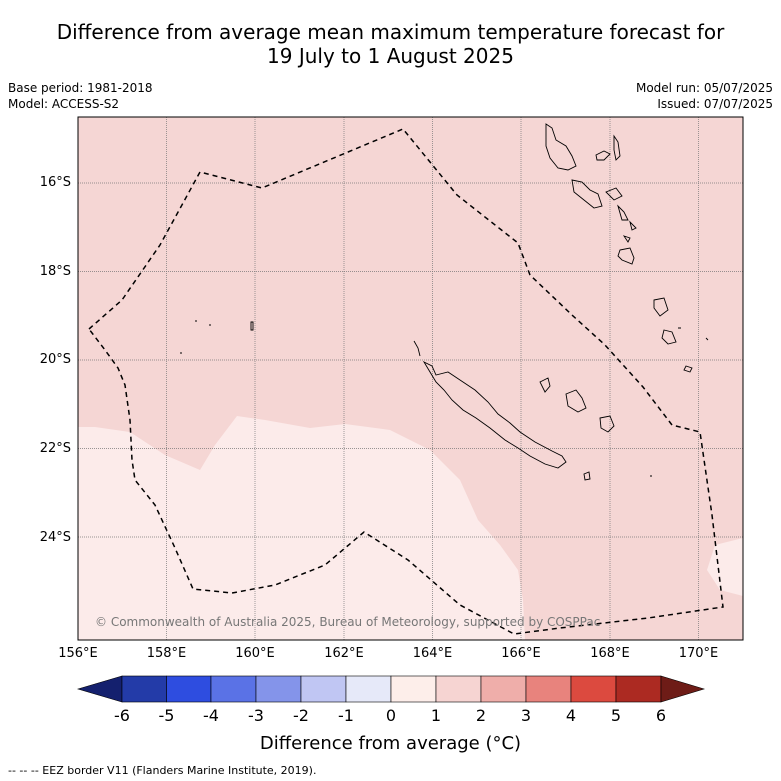 This screenshot has height=781, width=781. Describe the element at coordinates (301, 715) in the screenshot. I see `colorbar-label-m2: -2` at that location.